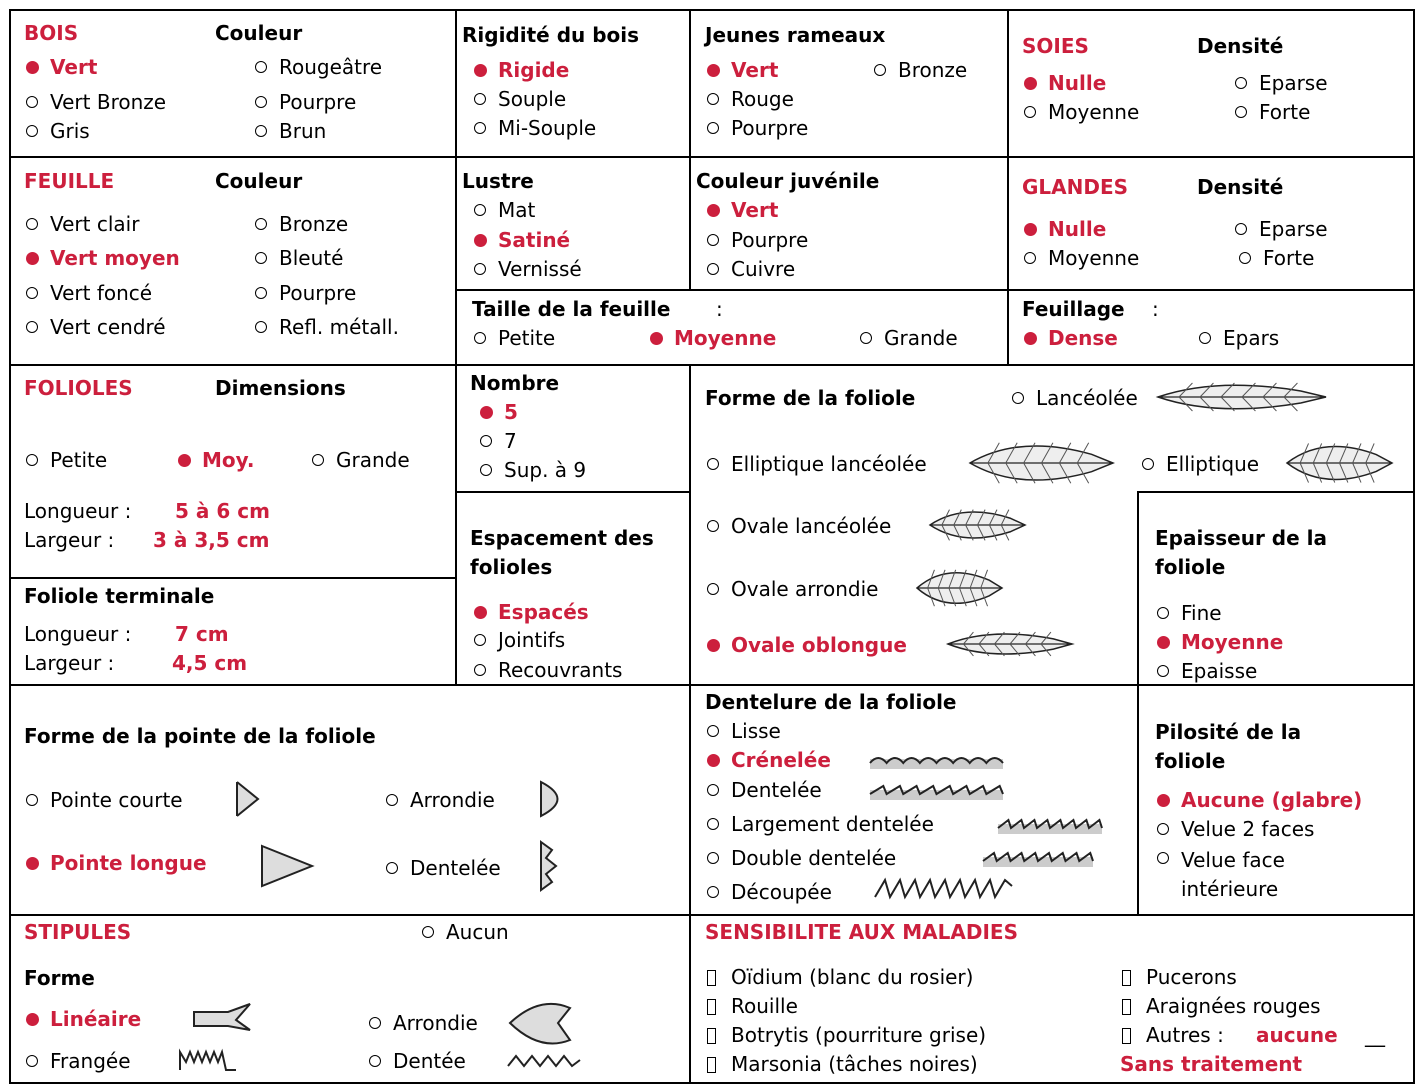  What do you see at coordinates (768, 892) in the screenshot?
I see `radio-option: Découpée` at bounding box center [768, 892].